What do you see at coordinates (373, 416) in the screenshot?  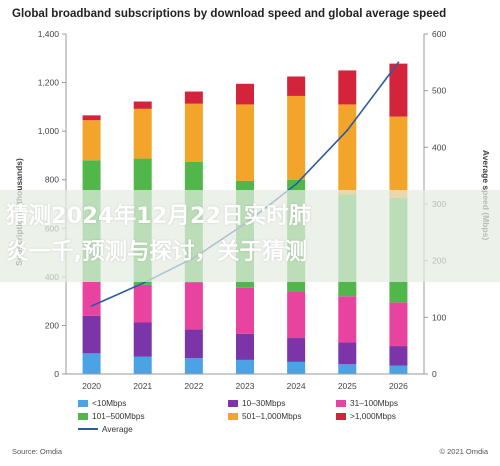 I see `legend-label: >1,000Mbps` at bounding box center [373, 416].